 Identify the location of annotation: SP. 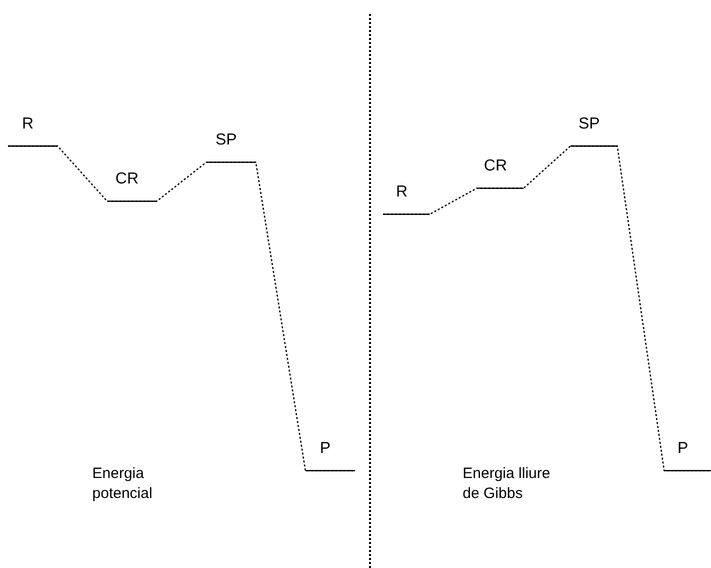
(226, 140).